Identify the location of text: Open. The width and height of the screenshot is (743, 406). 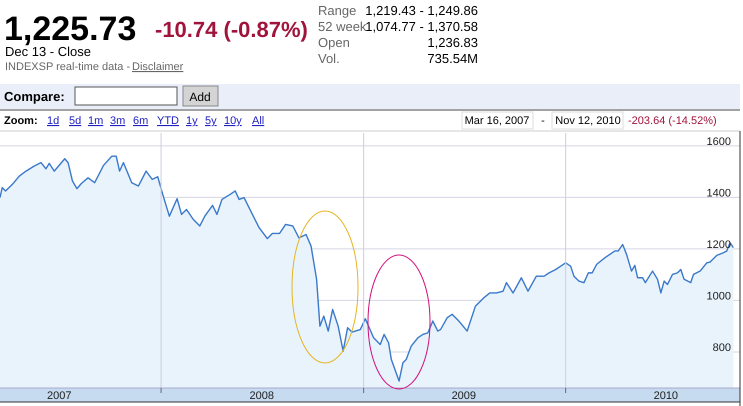
(334, 42).